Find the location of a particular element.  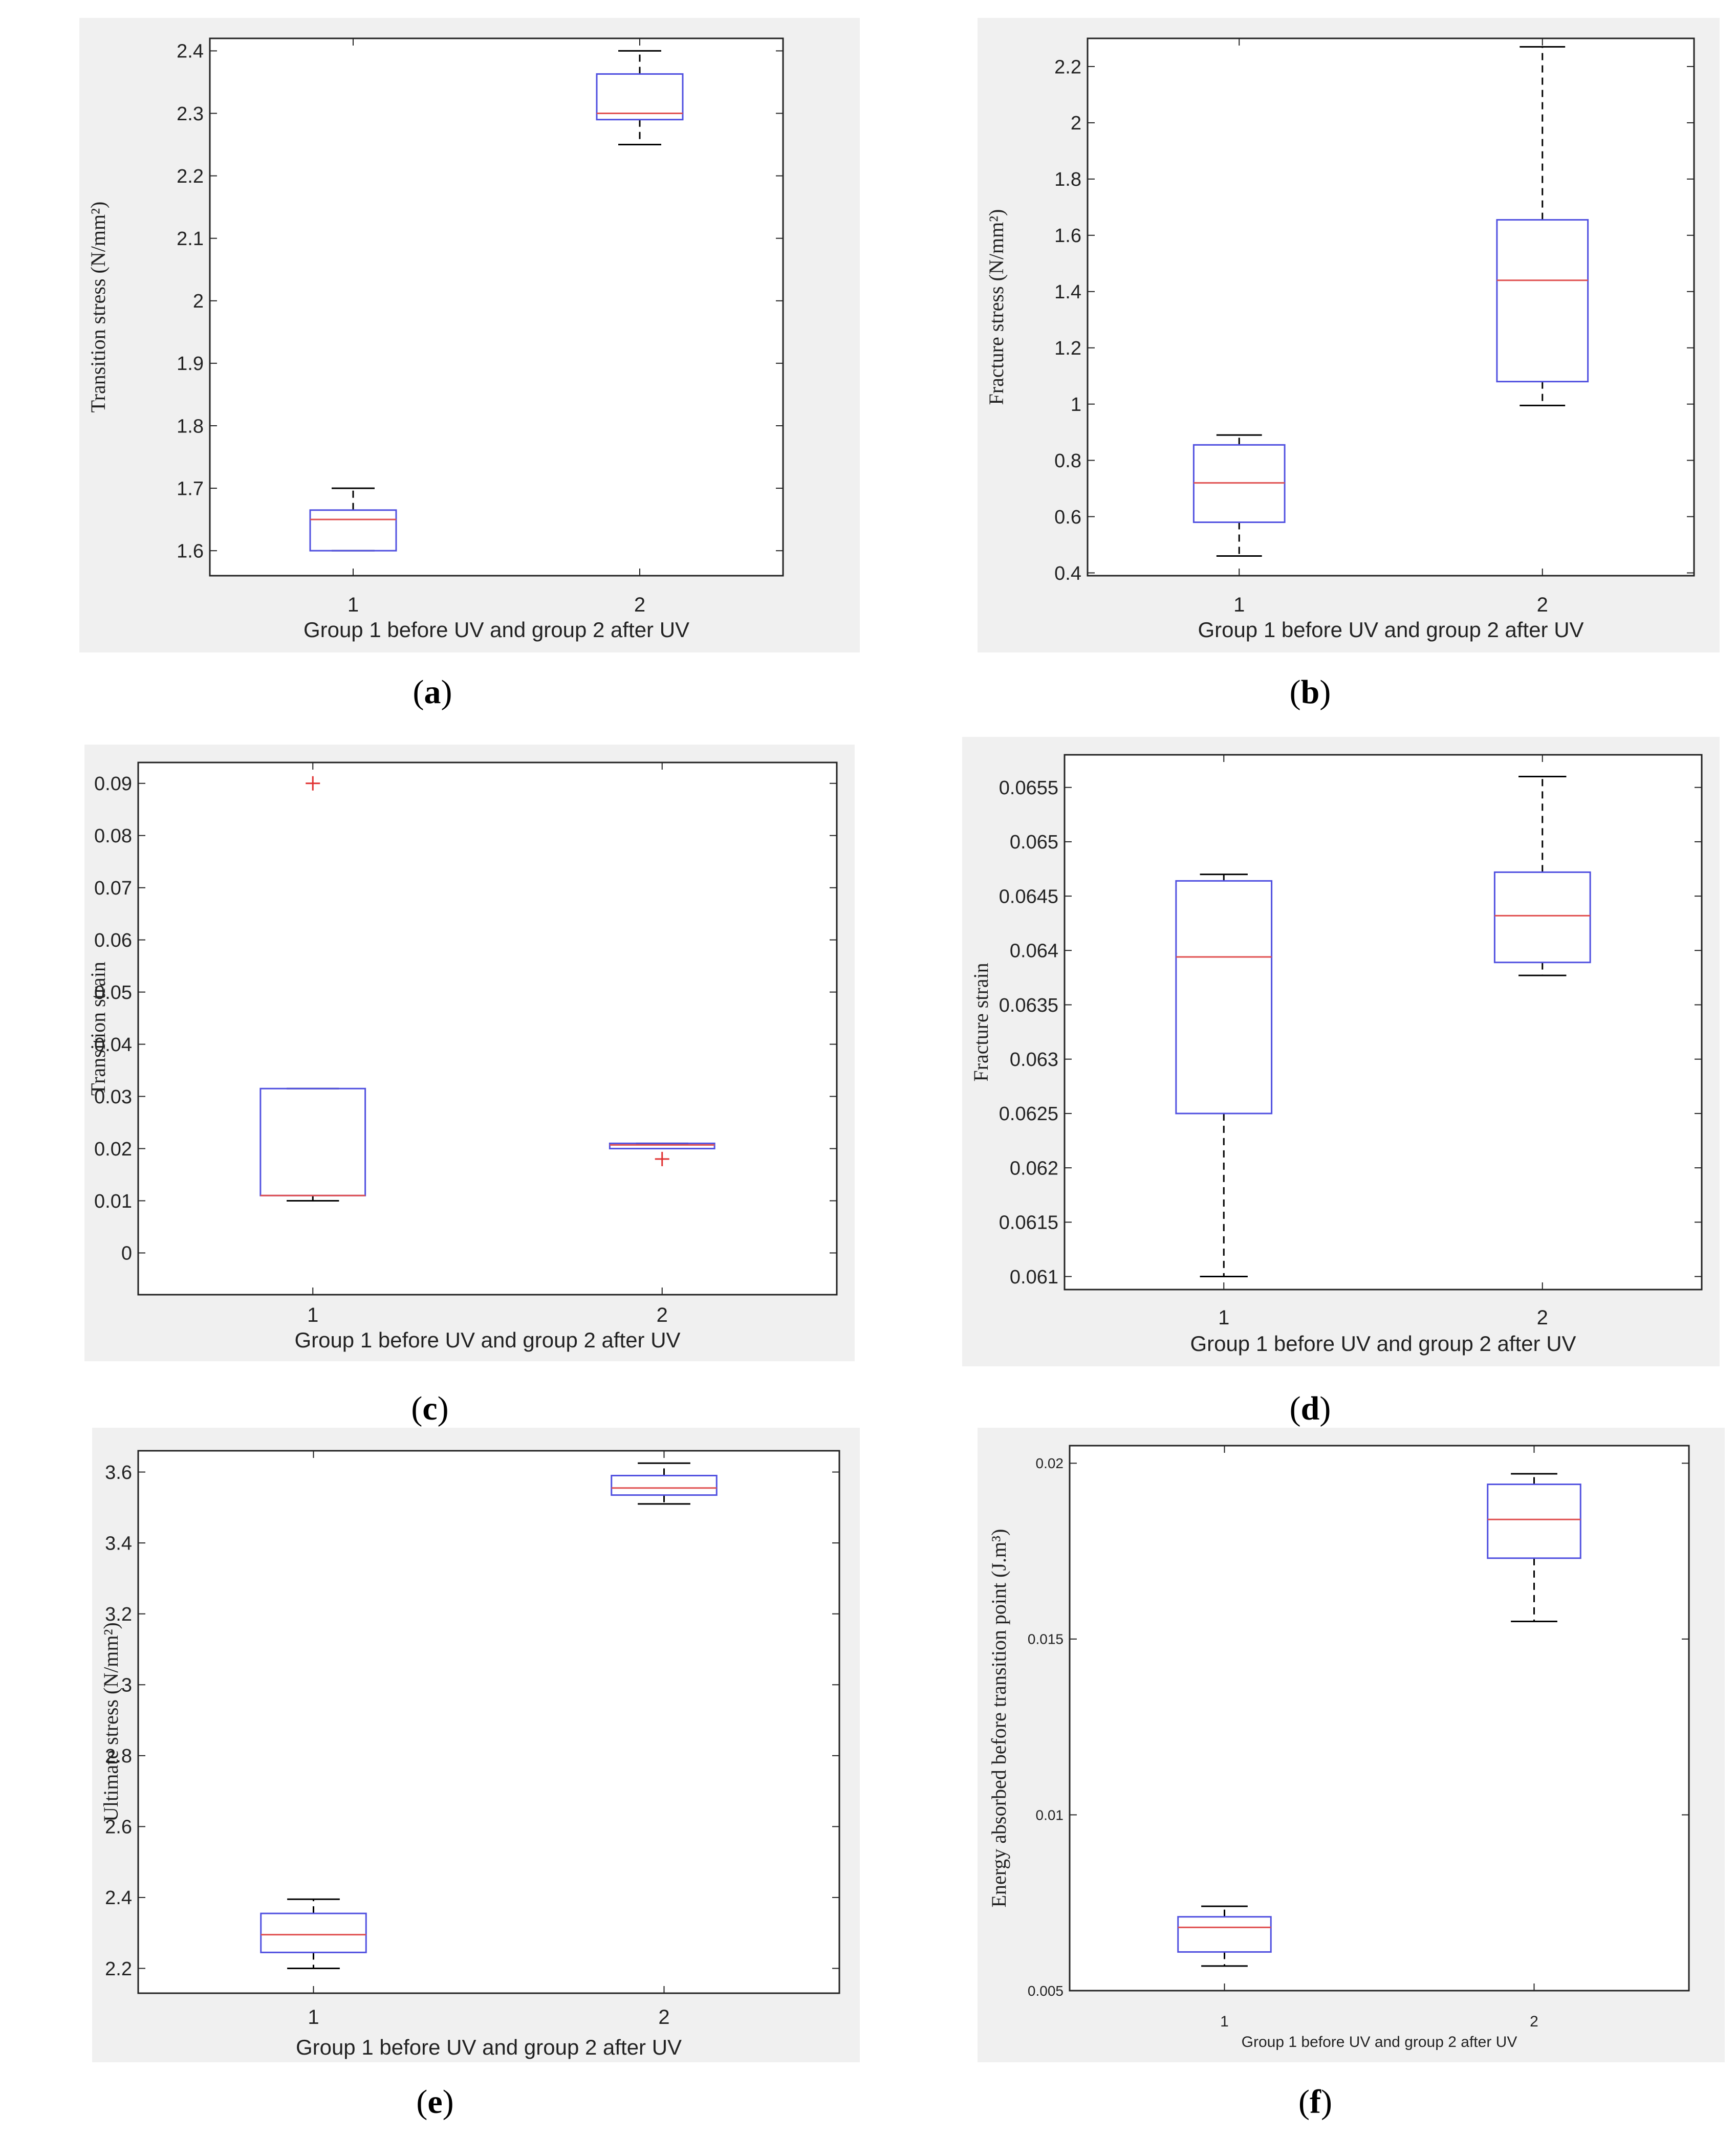

y-tick-label: 0.8 is located at coordinates (1068, 461).